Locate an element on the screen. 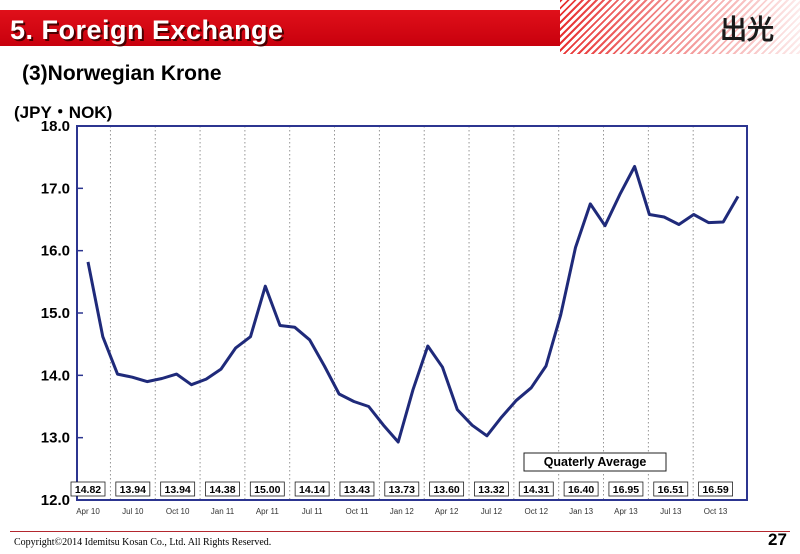  x-tick-label: Oct 13 is located at coordinates (716, 511).